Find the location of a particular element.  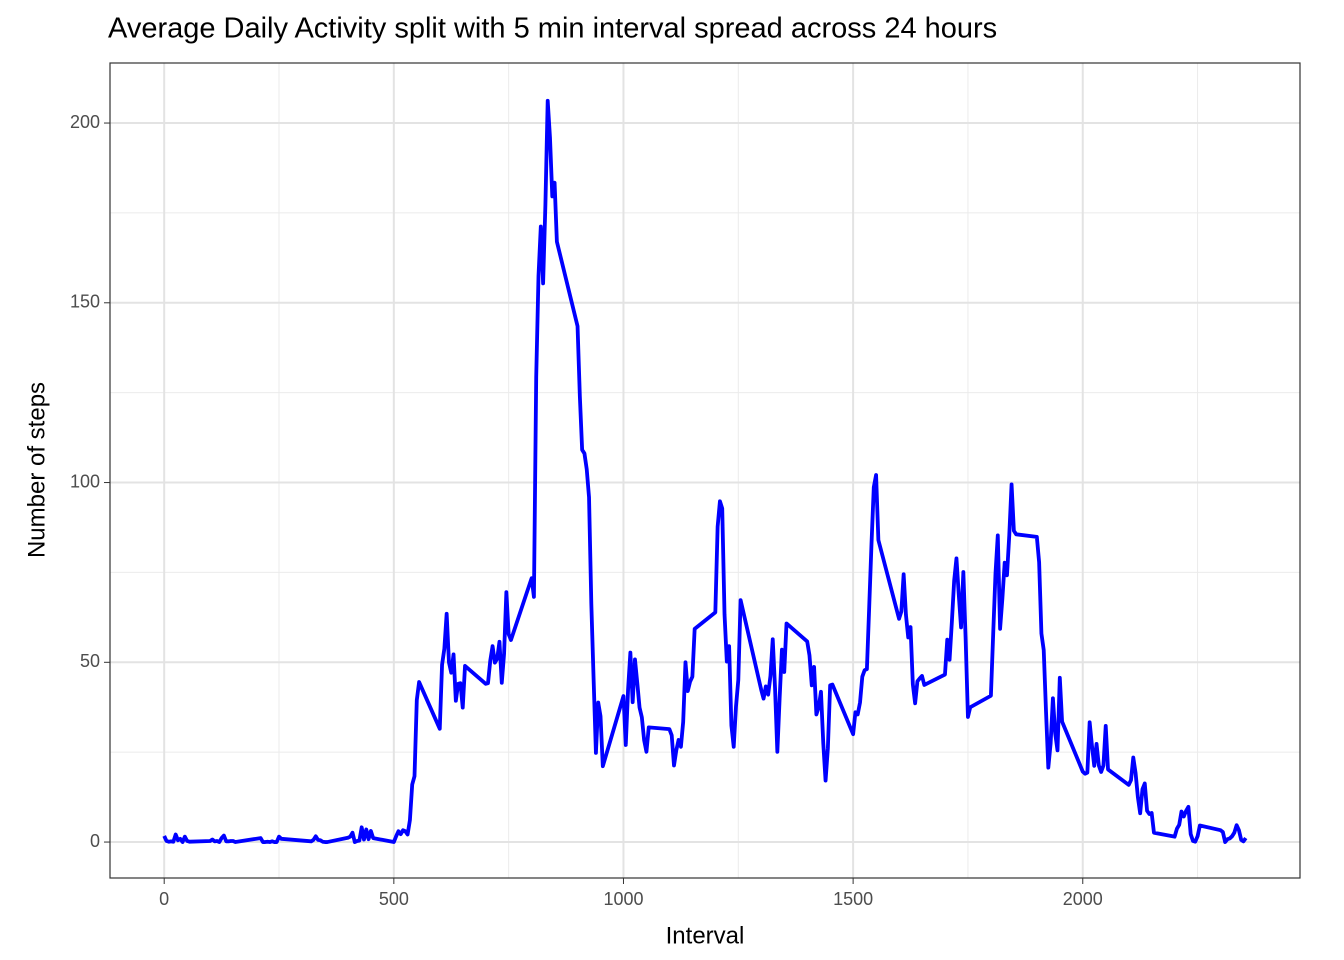

x-tick-label: 1000 is located at coordinates (623, 899).